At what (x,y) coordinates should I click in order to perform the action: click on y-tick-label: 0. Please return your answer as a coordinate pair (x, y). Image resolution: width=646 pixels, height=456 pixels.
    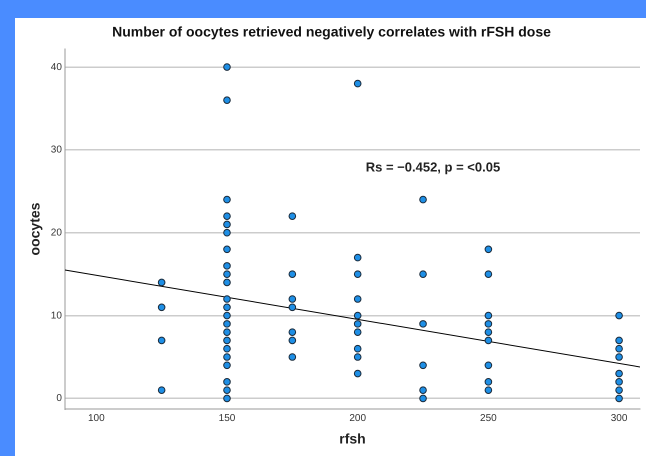
    Looking at the image, I should click on (59, 398).